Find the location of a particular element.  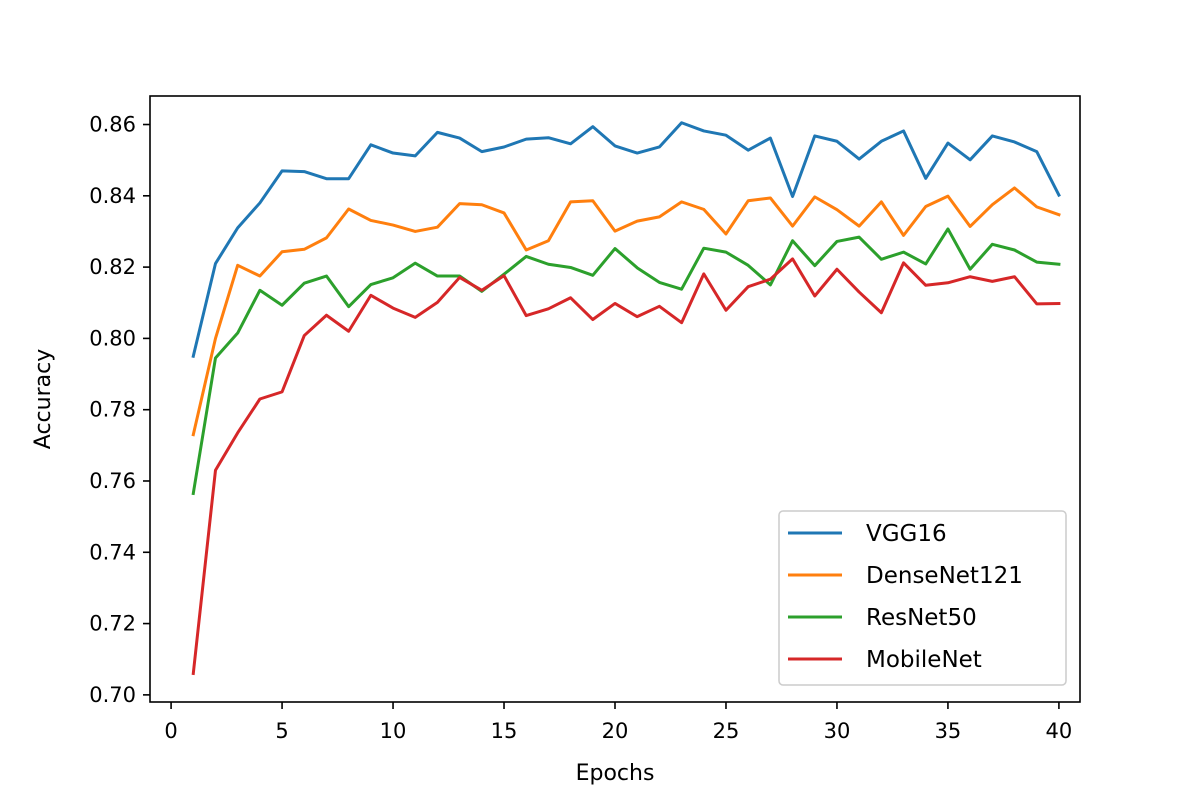

x-tick-label: 35 is located at coordinates (948, 731).